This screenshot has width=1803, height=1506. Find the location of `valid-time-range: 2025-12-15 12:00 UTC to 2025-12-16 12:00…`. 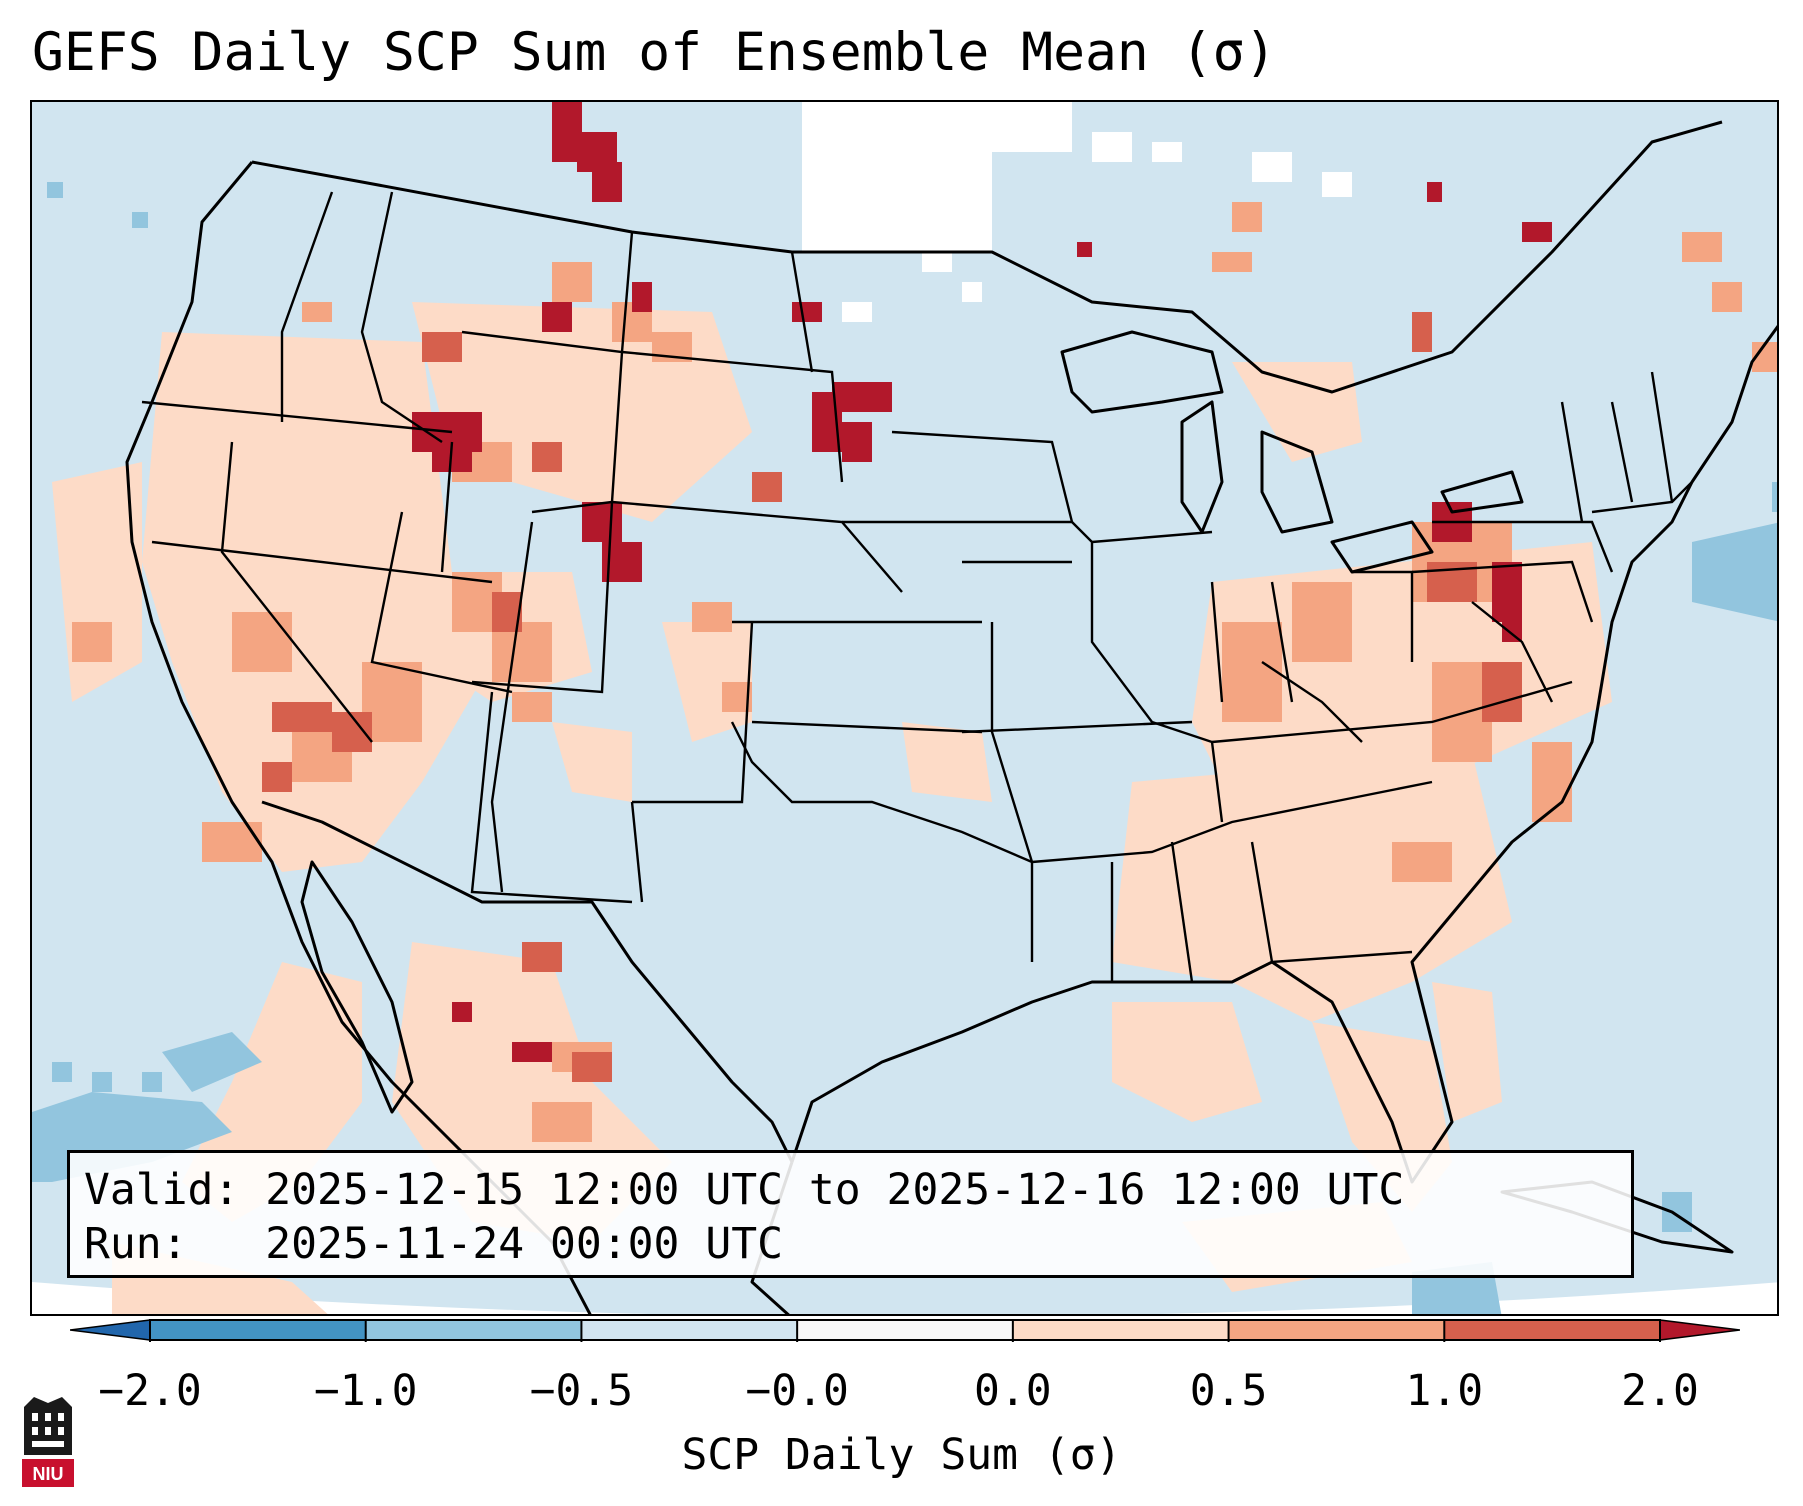

valid-time-range: 2025-12-15 12:00 UTC to 2025-12-16 12:00… is located at coordinates (835, 1190).